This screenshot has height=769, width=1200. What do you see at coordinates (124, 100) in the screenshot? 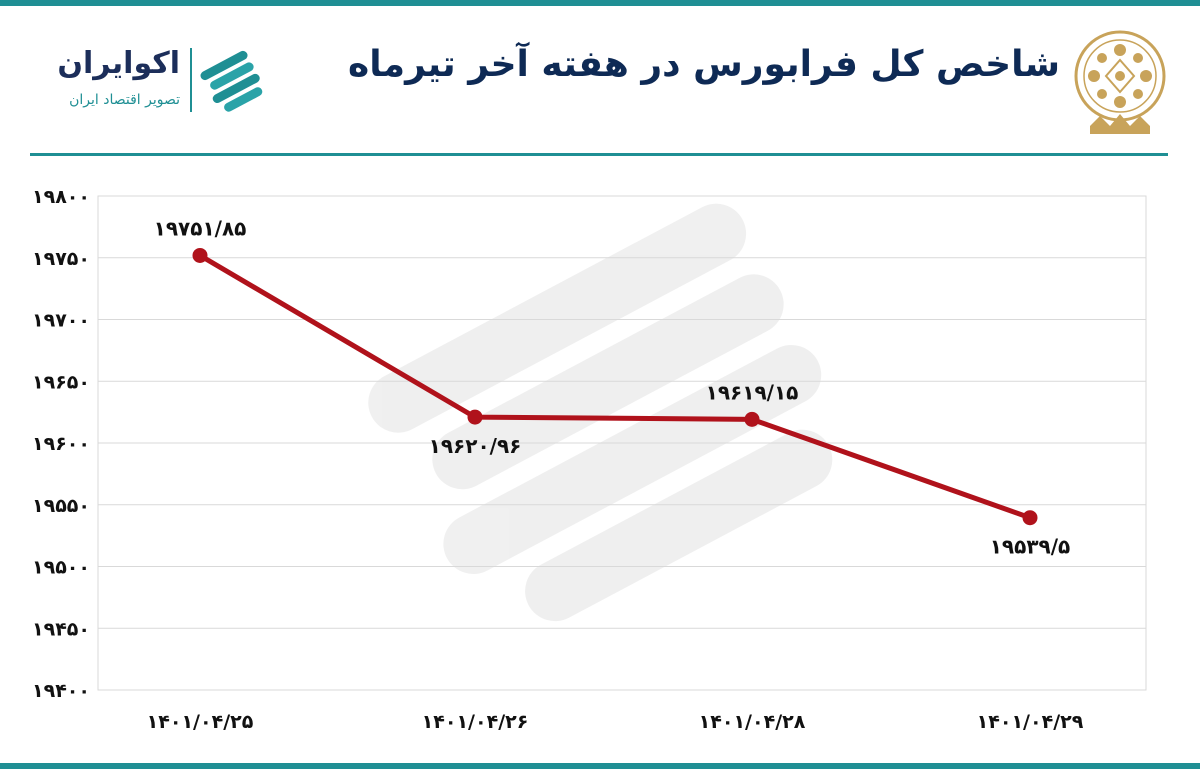
I see `brand-tagline: تصویر اقتصاد ایران` at bounding box center [124, 100].